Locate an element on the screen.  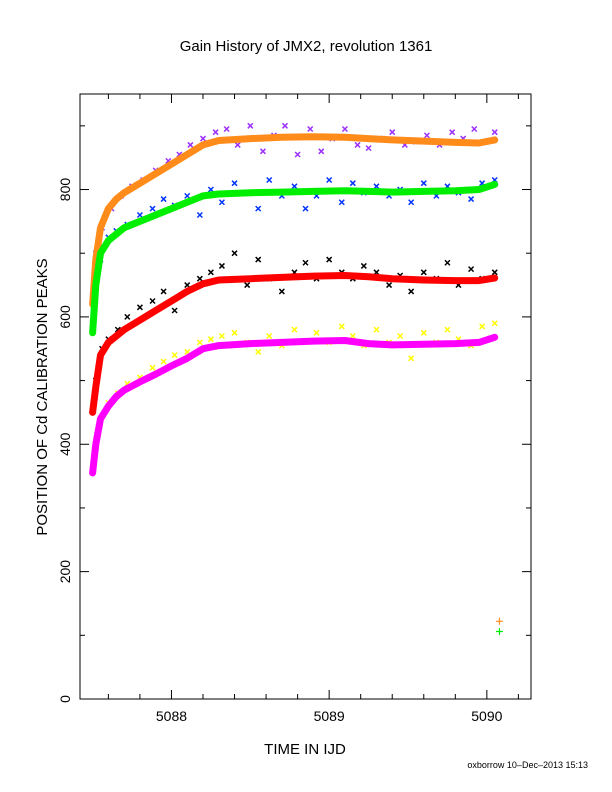
x-tick-label: 5090 is located at coordinates (486, 716).